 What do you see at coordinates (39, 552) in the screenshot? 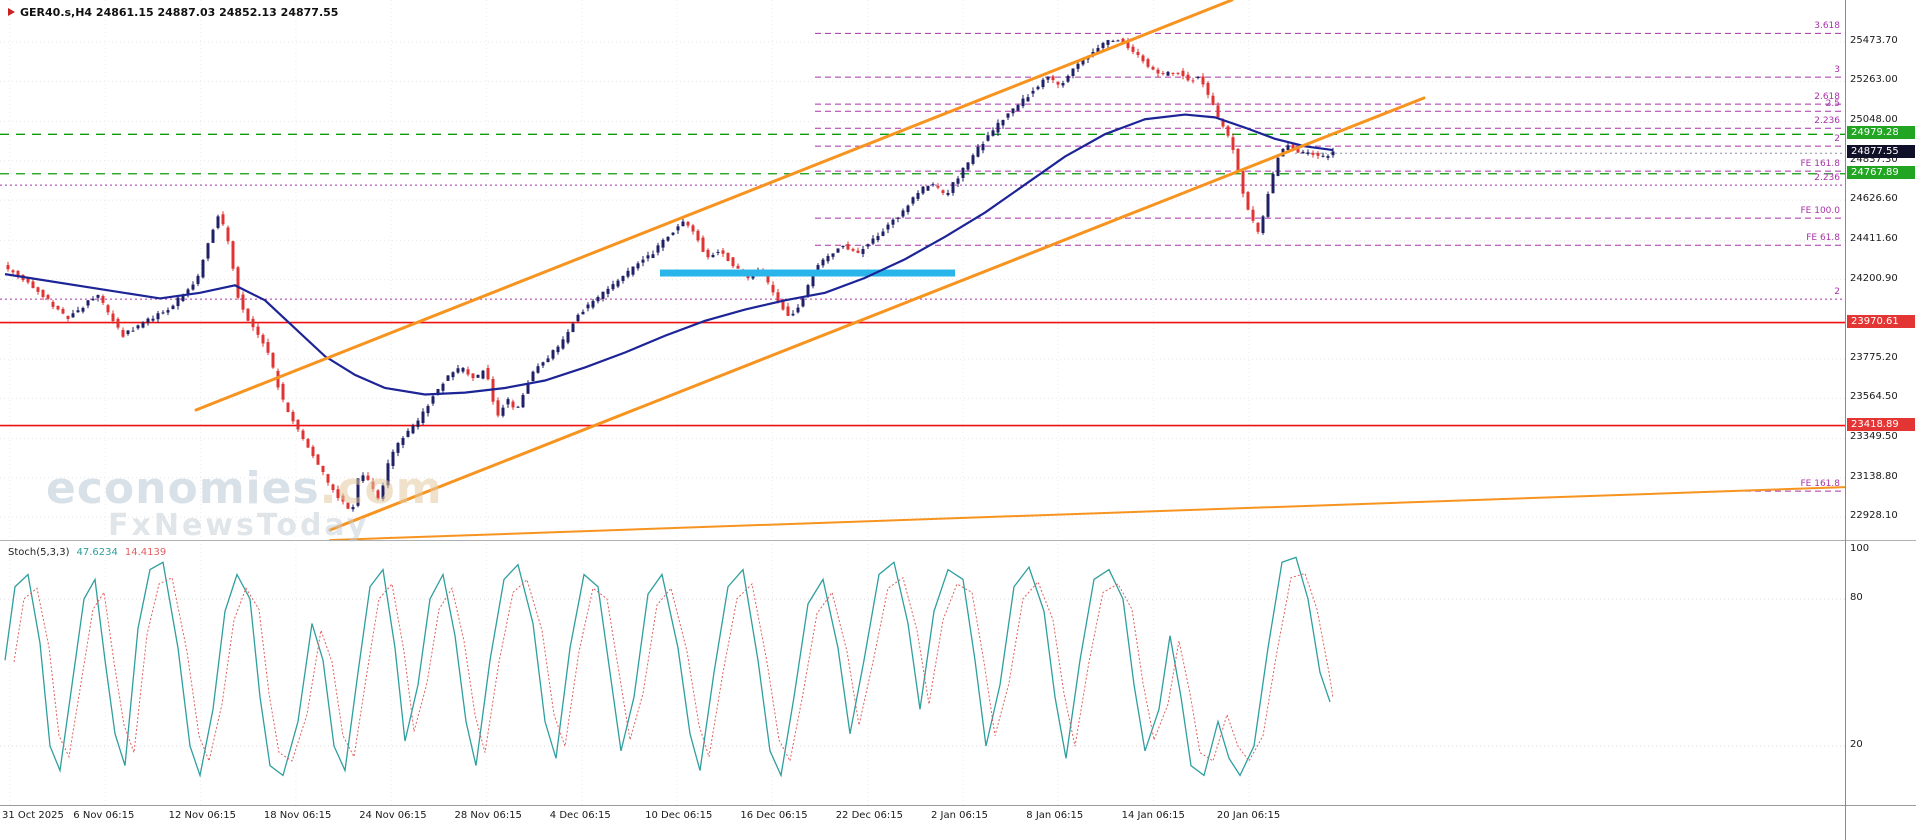
I see `stochastic-label: Stoch(5,3,3)` at bounding box center [39, 552].